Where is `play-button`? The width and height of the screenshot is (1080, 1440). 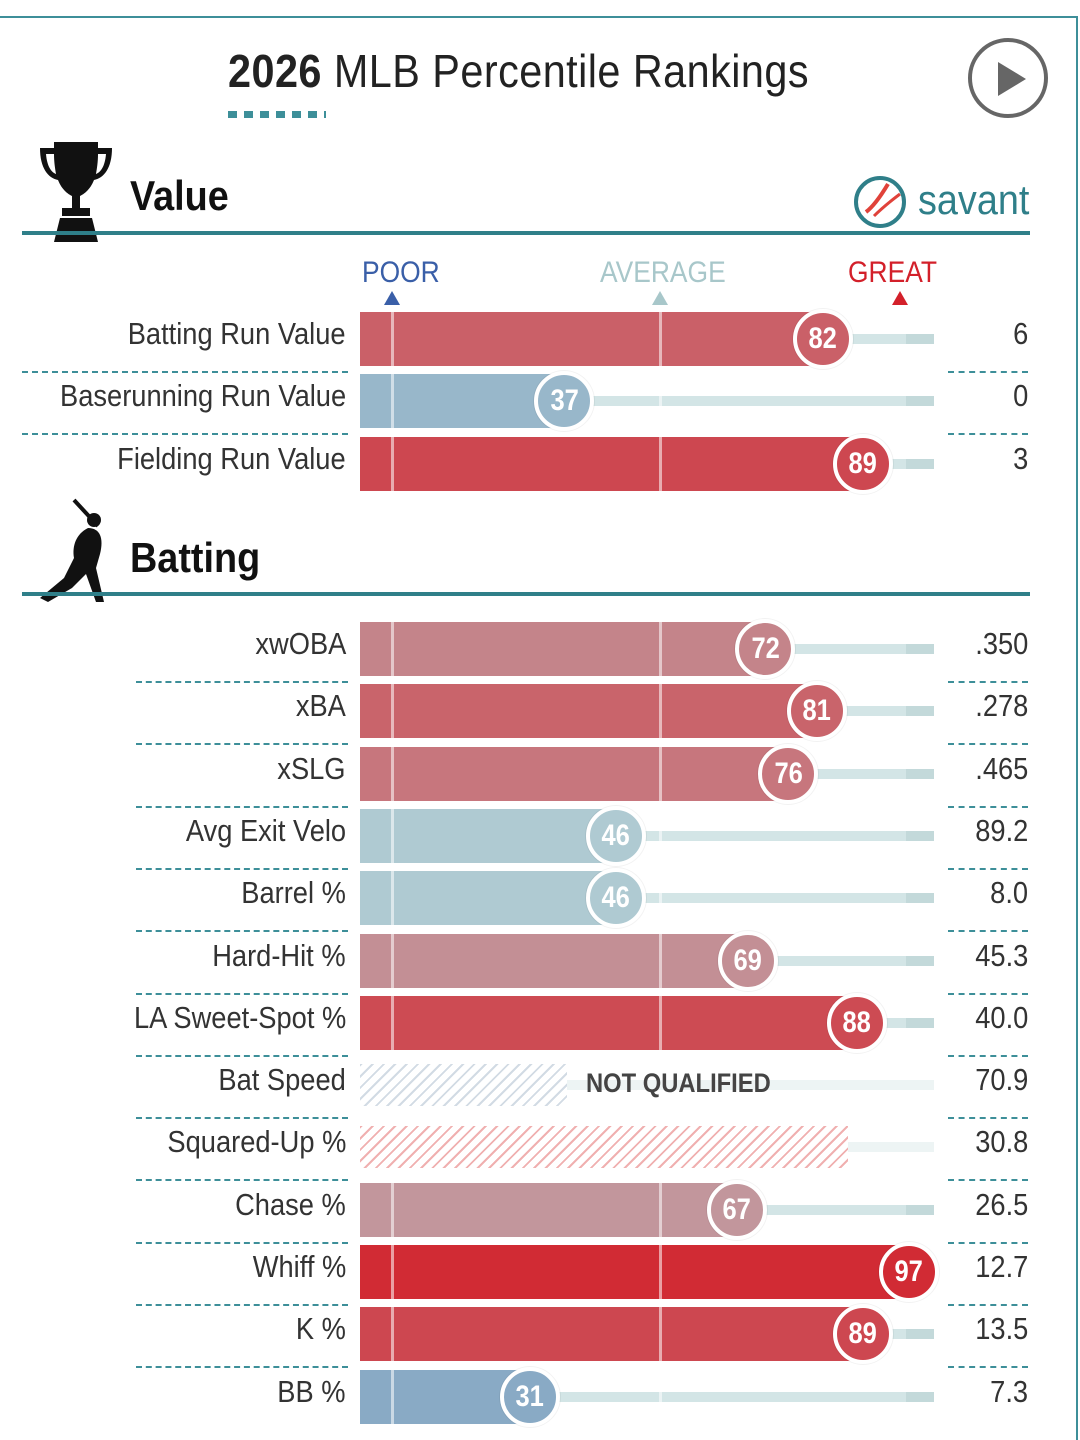
play-button is located at coordinates (1008, 78).